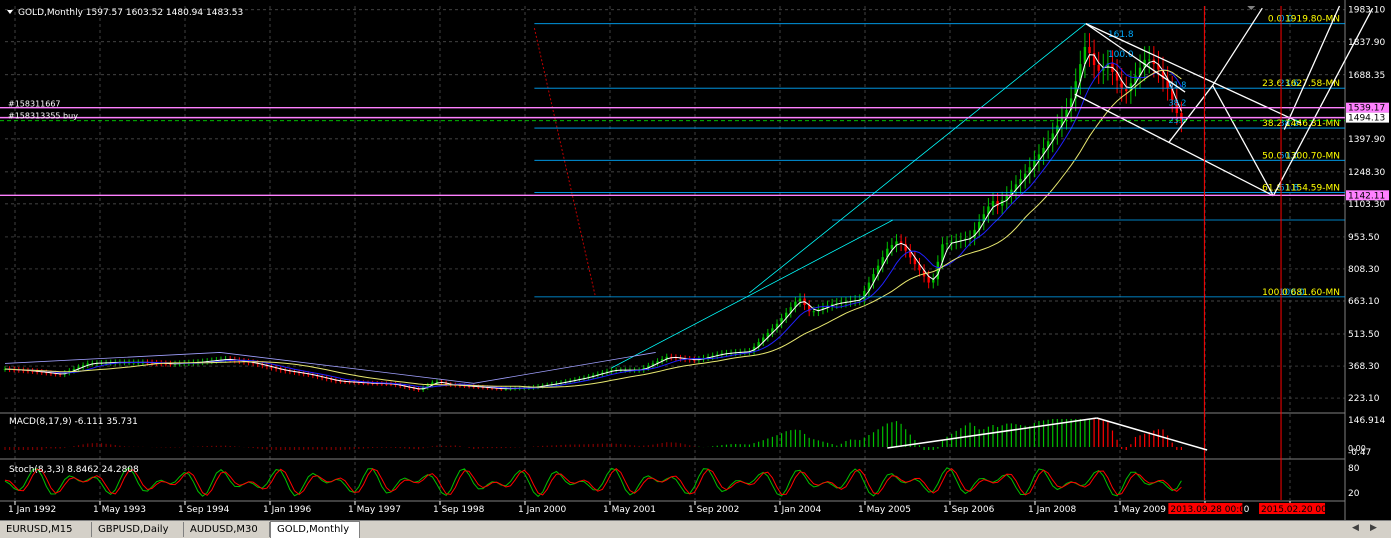 This screenshot has width=1391, height=538. Describe the element at coordinates (1289, 84) in the screenshot. I see `fib-level-label: 23.6` at that location.